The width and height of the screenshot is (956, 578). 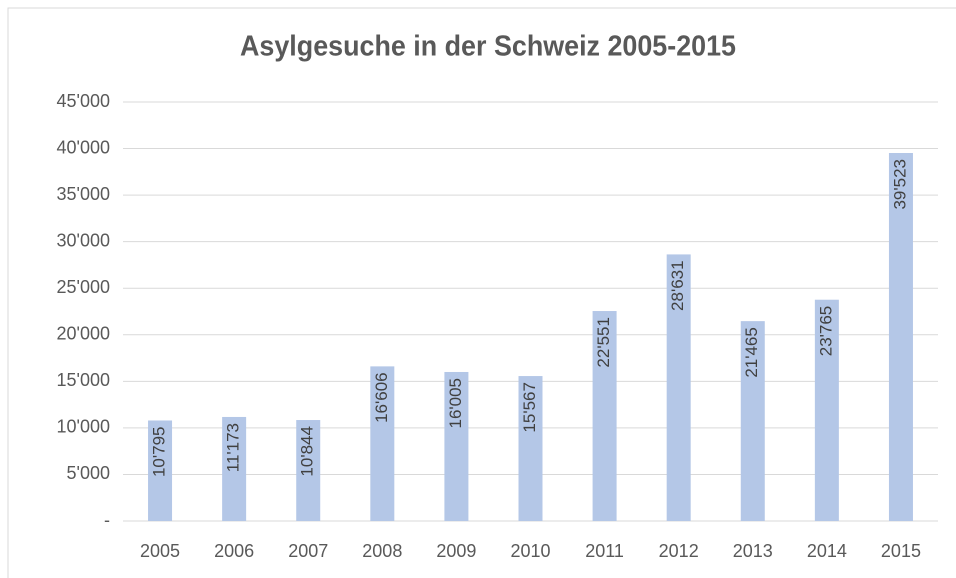 What do you see at coordinates (84, 101) in the screenshot?
I see `y-tick-label: 45'000` at bounding box center [84, 101].